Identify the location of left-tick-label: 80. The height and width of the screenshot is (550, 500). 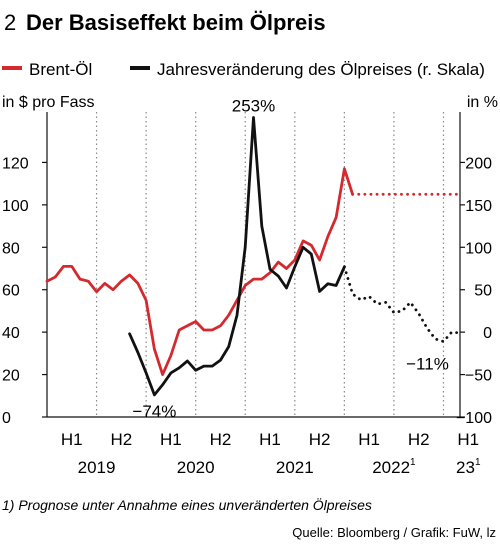
(11, 248).